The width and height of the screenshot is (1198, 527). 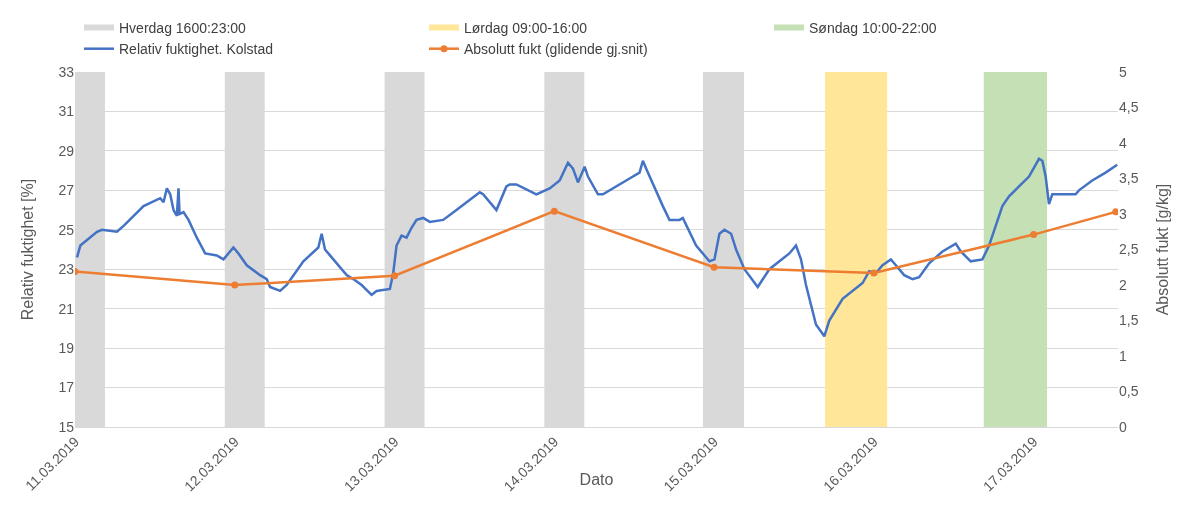 What do you see at coordinates (1123, 213) in the screenshot?
I see `y2-tick-label: 3` at bounding box center [1123, 213].